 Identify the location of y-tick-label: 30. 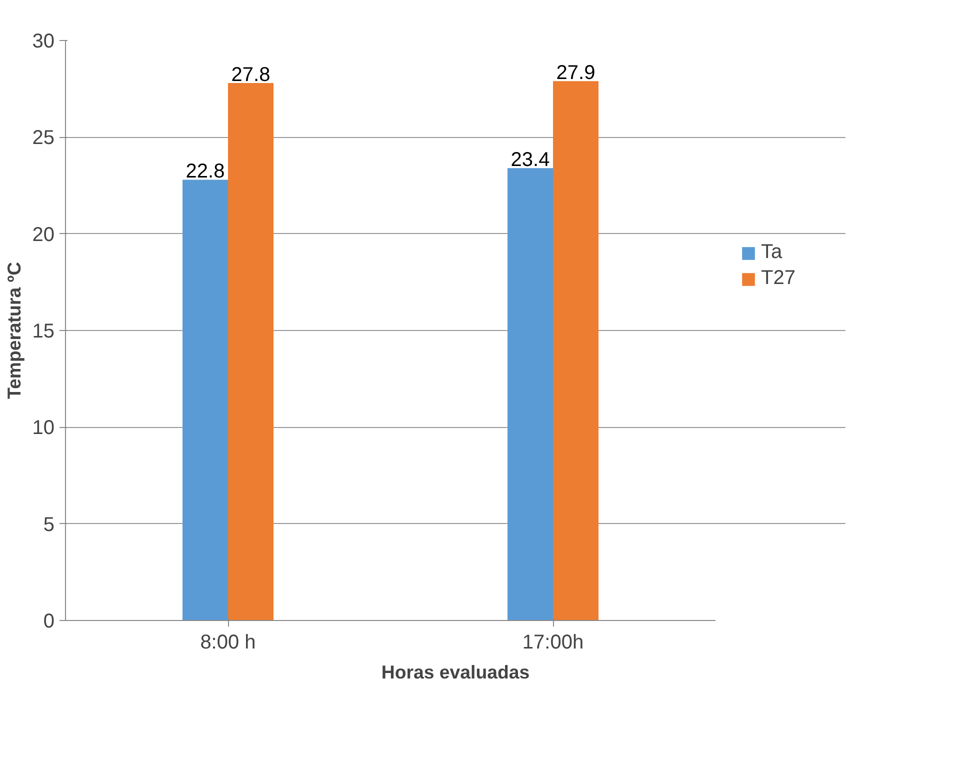
(43, 41).